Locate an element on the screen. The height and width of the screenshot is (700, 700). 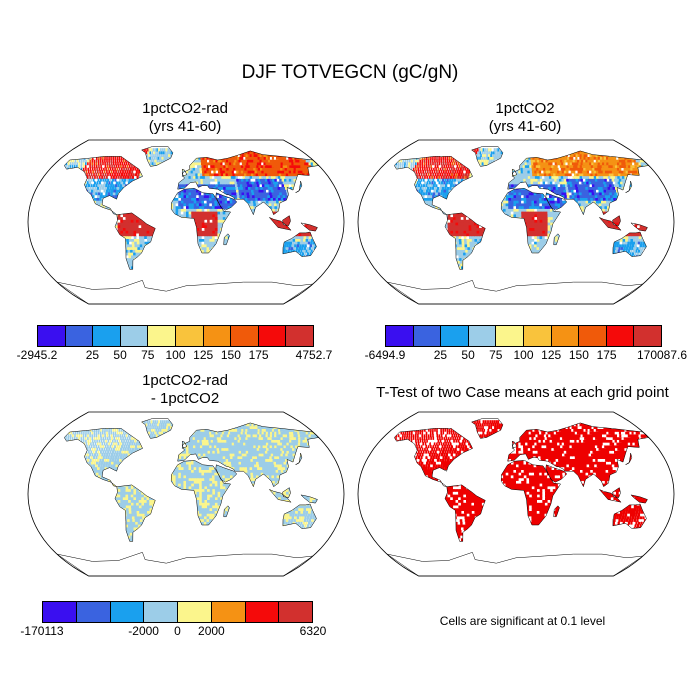
panel-2-colorbar-labels: -6494.9 25 50 75 100 125 150 175 170087.6 is located at coordinates (526, 356).